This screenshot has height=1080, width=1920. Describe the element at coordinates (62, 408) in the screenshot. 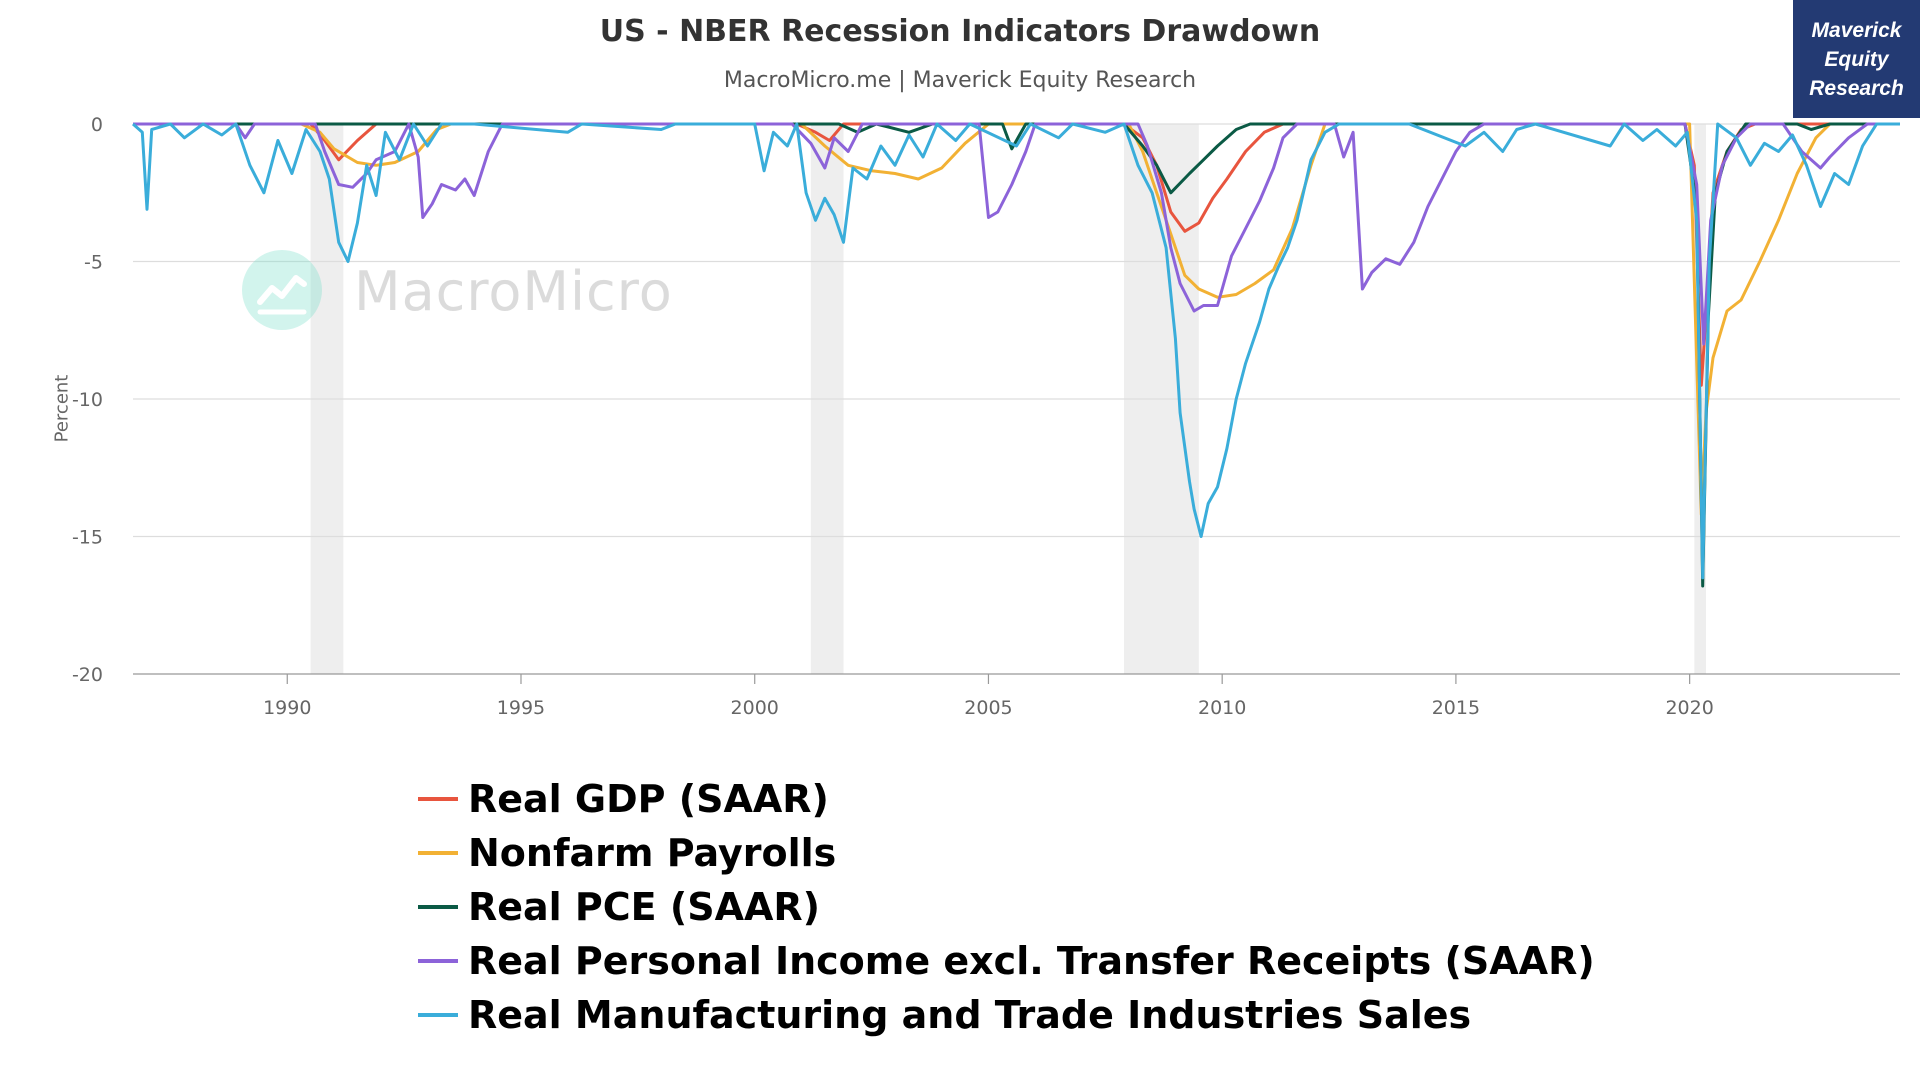

I see `y-axis-label: Percent` at that location.